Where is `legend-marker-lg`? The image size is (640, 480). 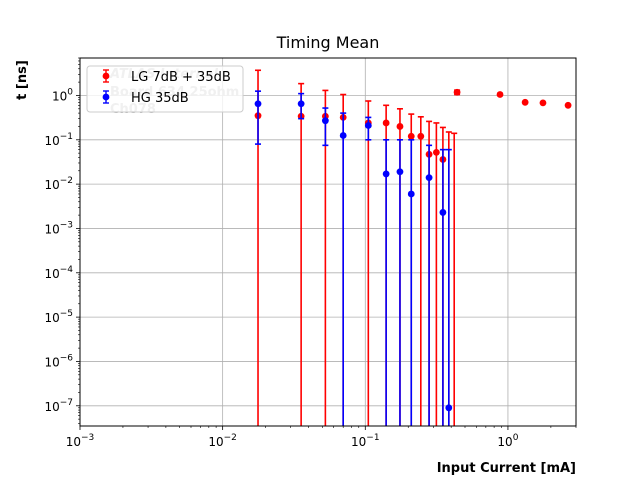 legend-marker-lg is located at coordinates (106, 76).